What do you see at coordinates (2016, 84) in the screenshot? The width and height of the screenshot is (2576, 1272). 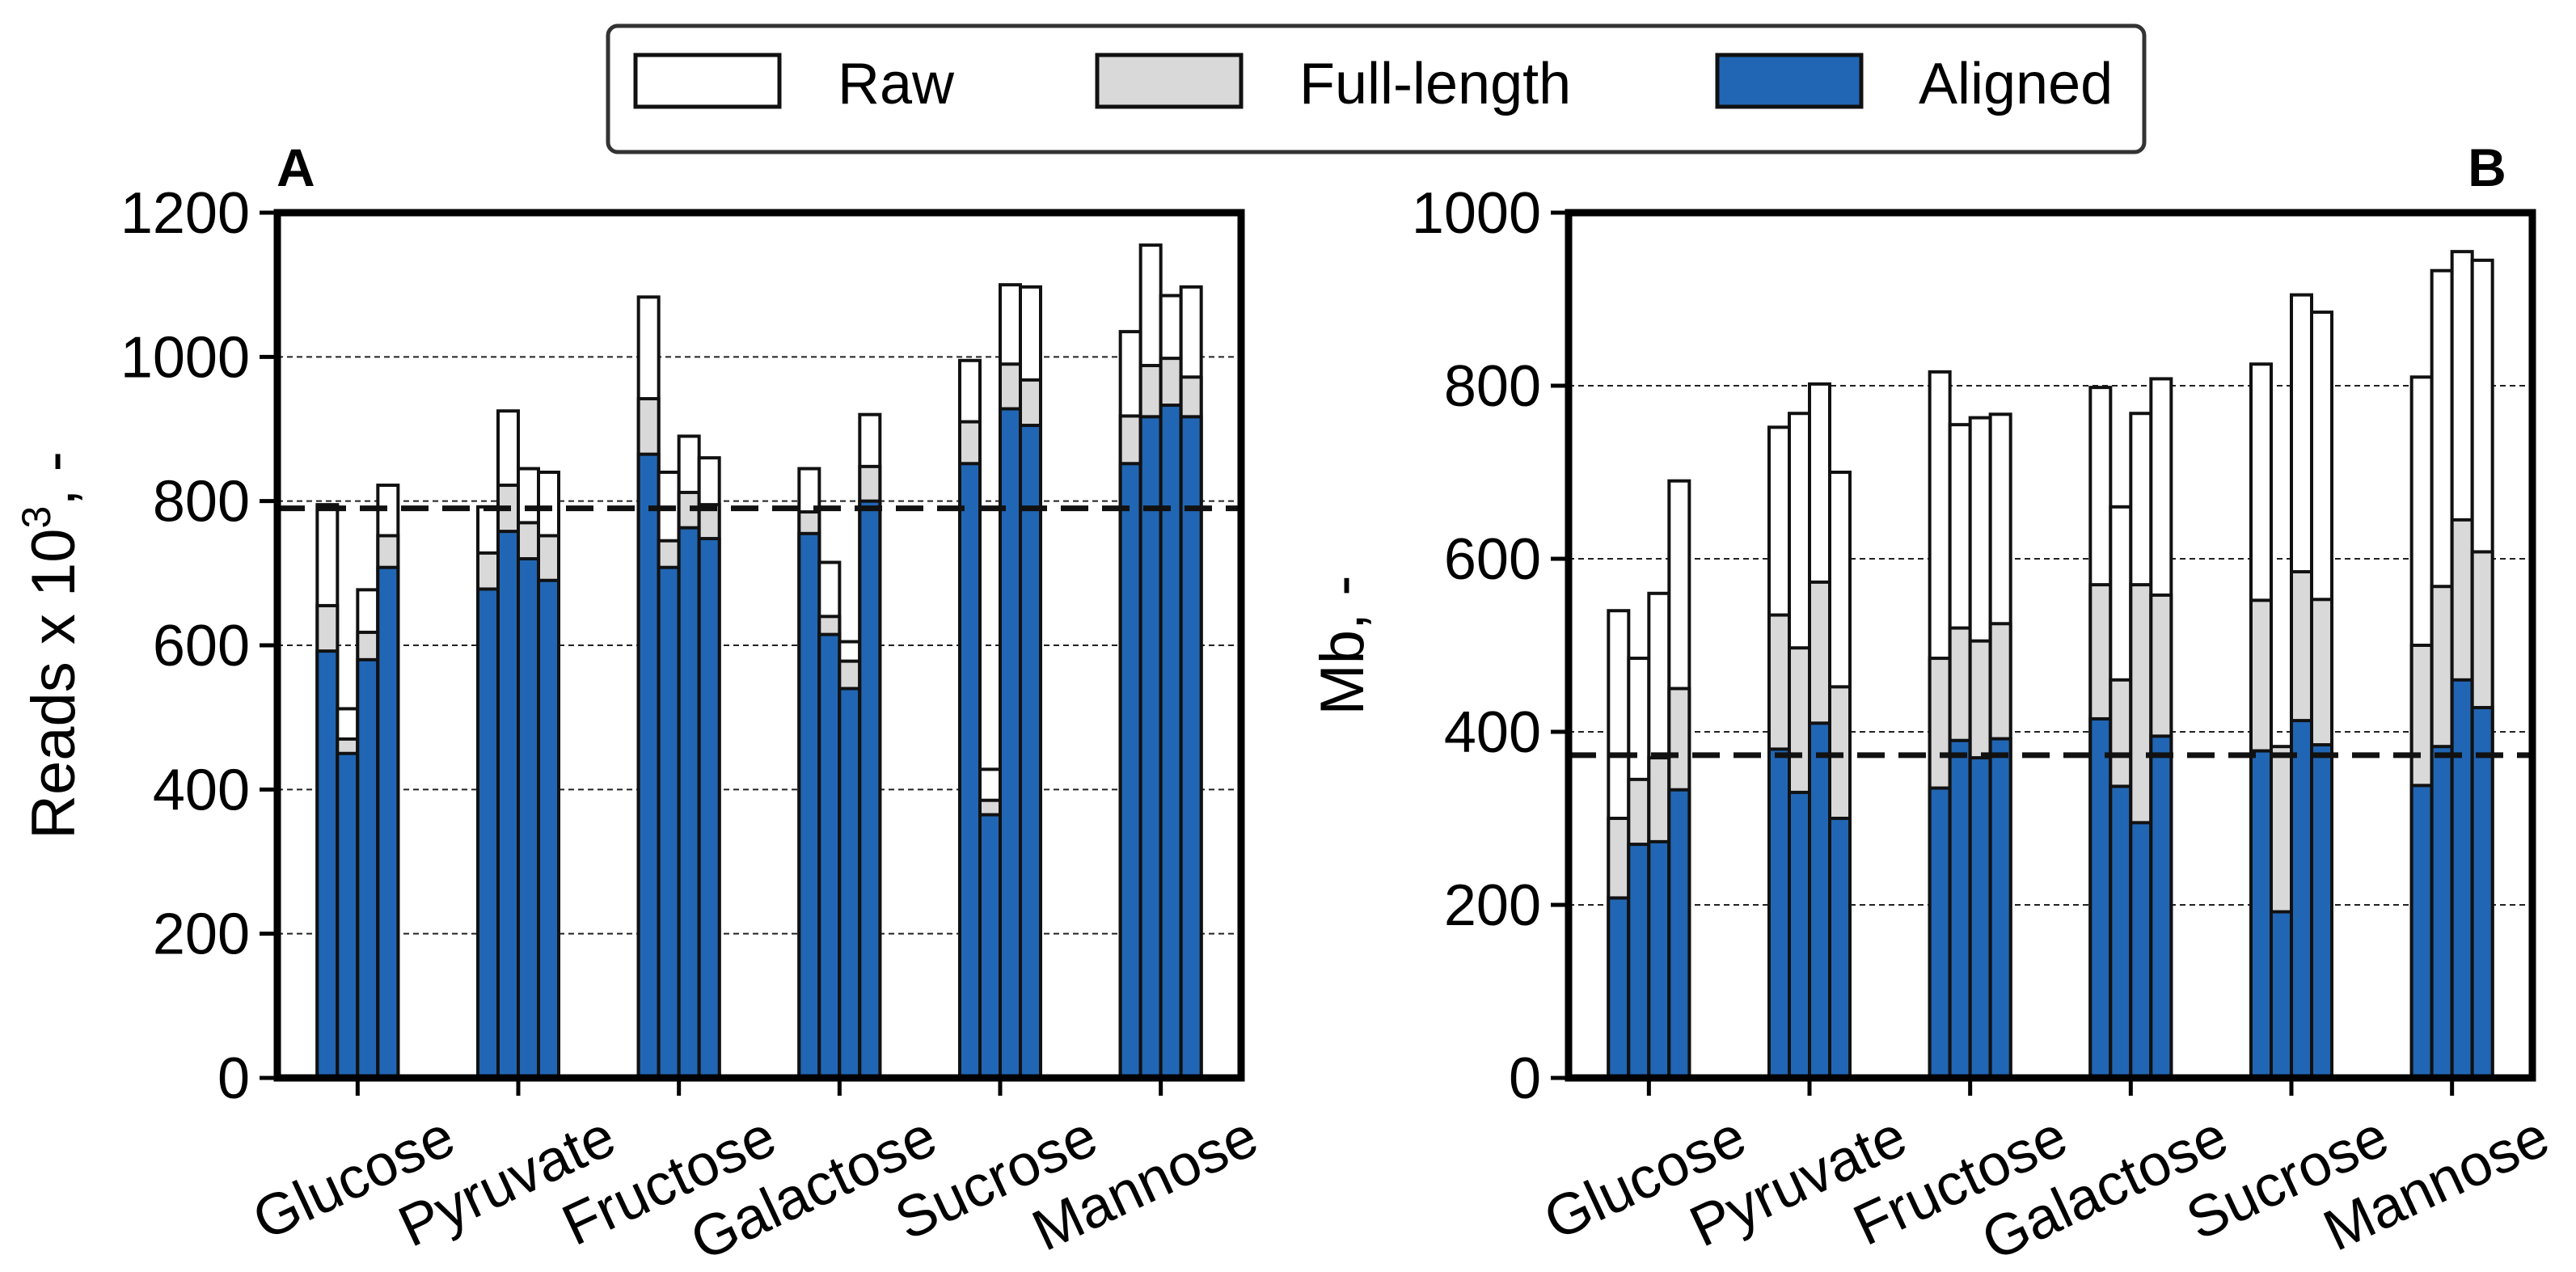 I see `legend-label-aligned: Aligned` at bounding box center [2016, 84].